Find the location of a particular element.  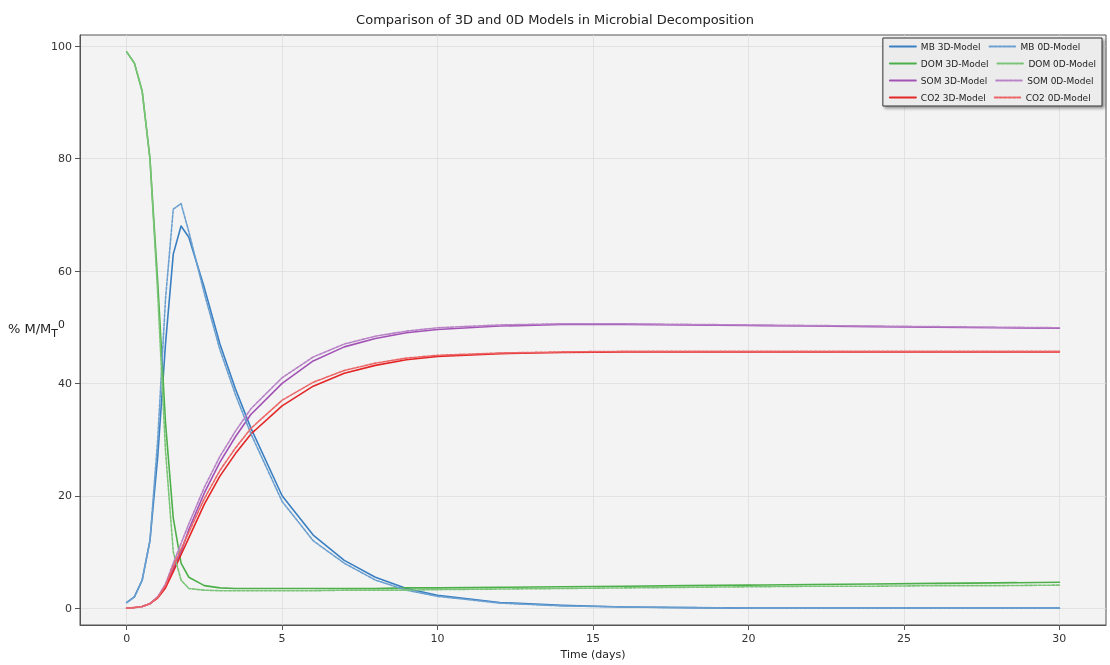

x-tick-label: 30 is located at coordinates (1059, 638).